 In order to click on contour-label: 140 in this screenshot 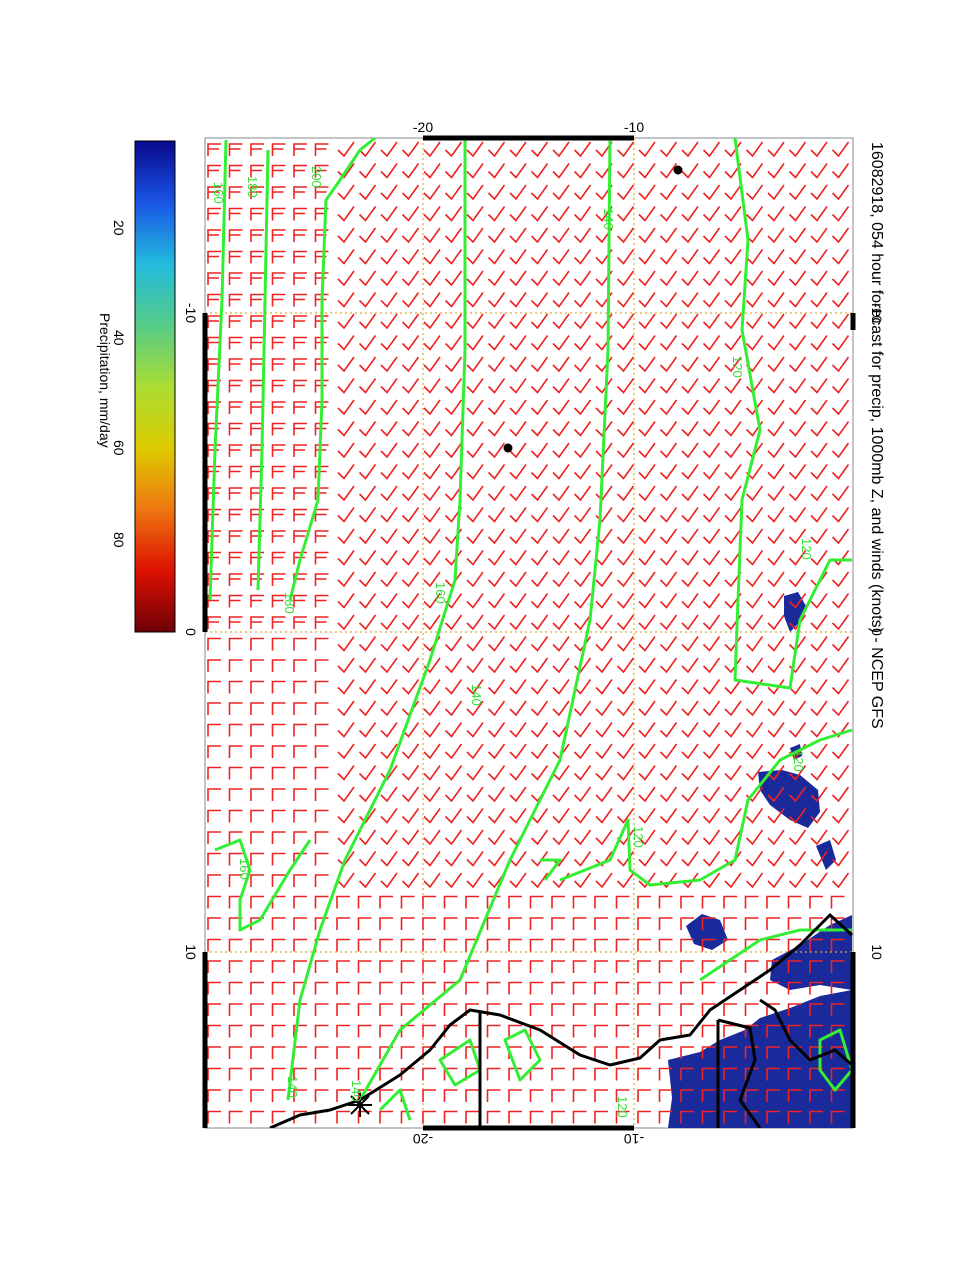, I will do `click(476, 695)`.